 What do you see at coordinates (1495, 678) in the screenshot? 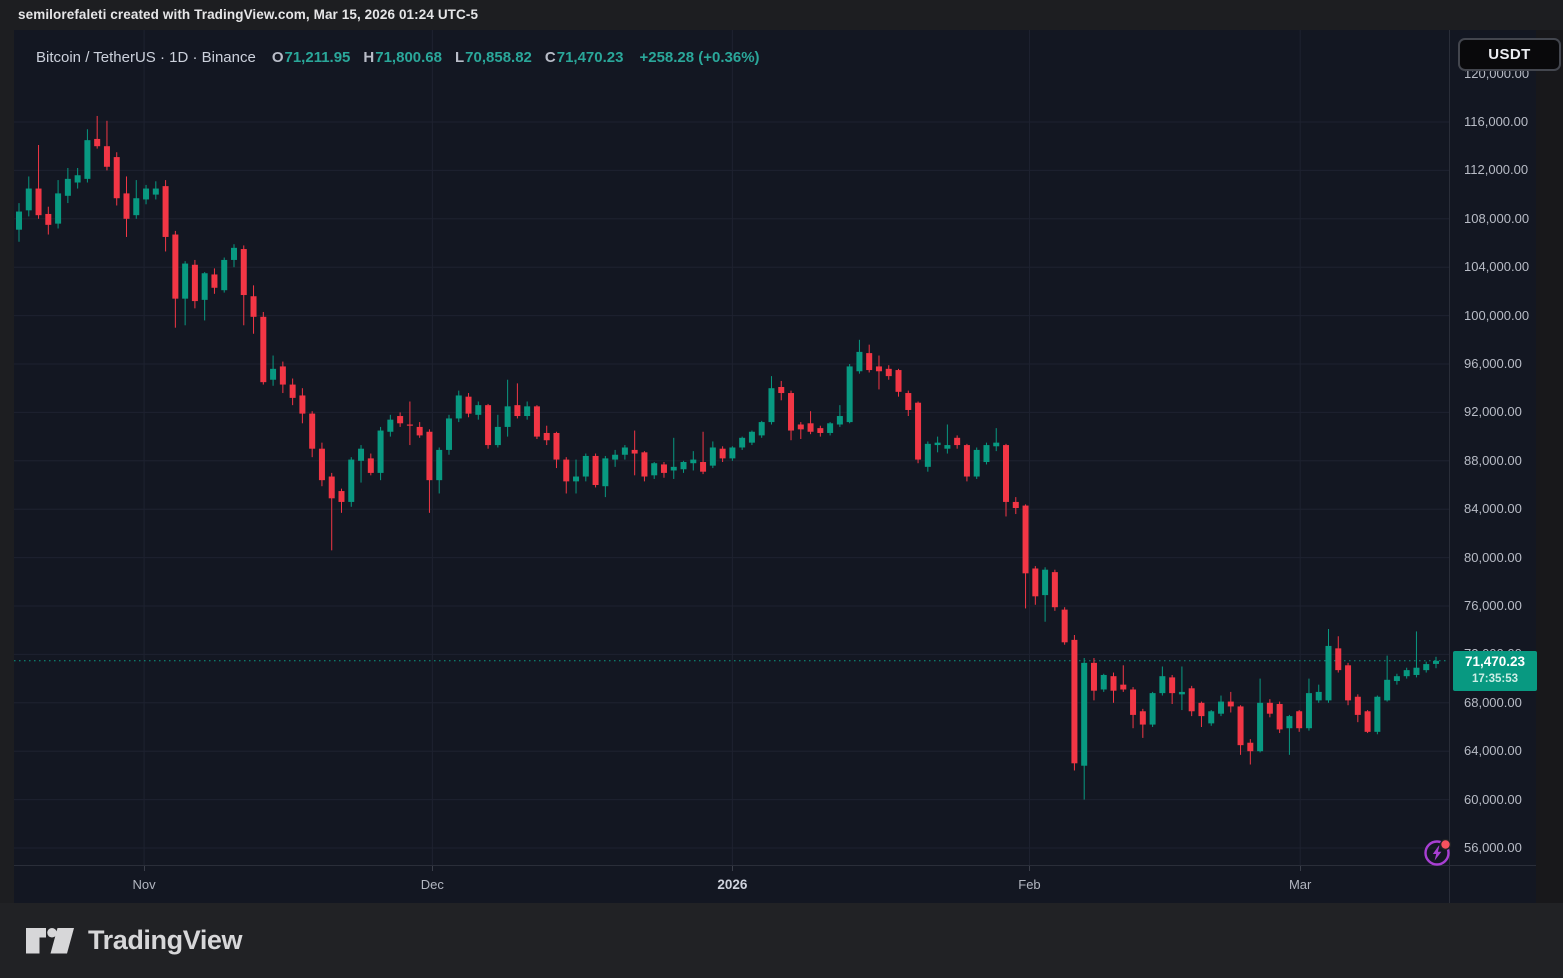
I see `bar-countdown: 17:35:53` at bounding box center [1495, 678].